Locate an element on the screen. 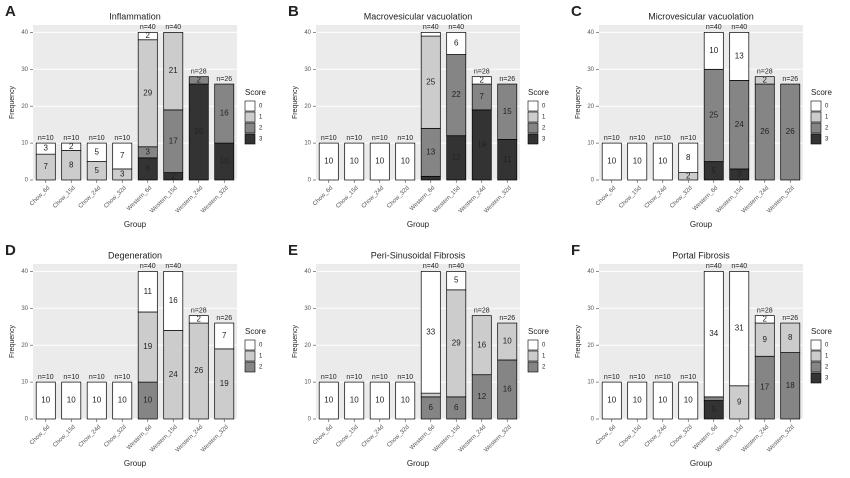 The height and width of the screenshot is (478, 850). panel-letter: D is located at coordinates (10, 250).